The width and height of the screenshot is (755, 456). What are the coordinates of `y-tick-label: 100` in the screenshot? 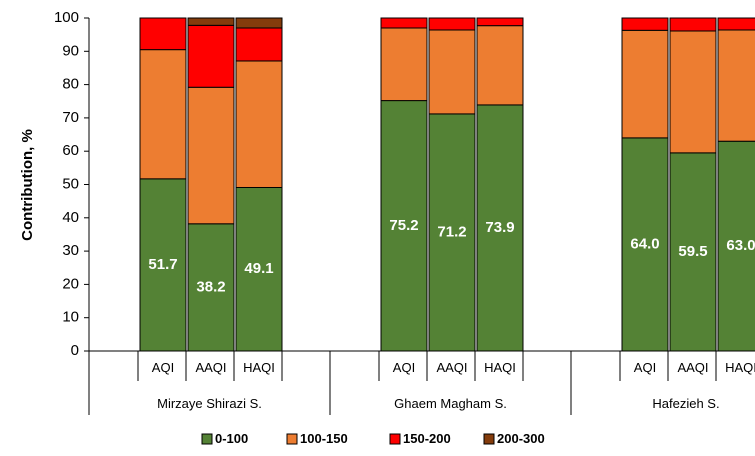 It's located at (66, 17).